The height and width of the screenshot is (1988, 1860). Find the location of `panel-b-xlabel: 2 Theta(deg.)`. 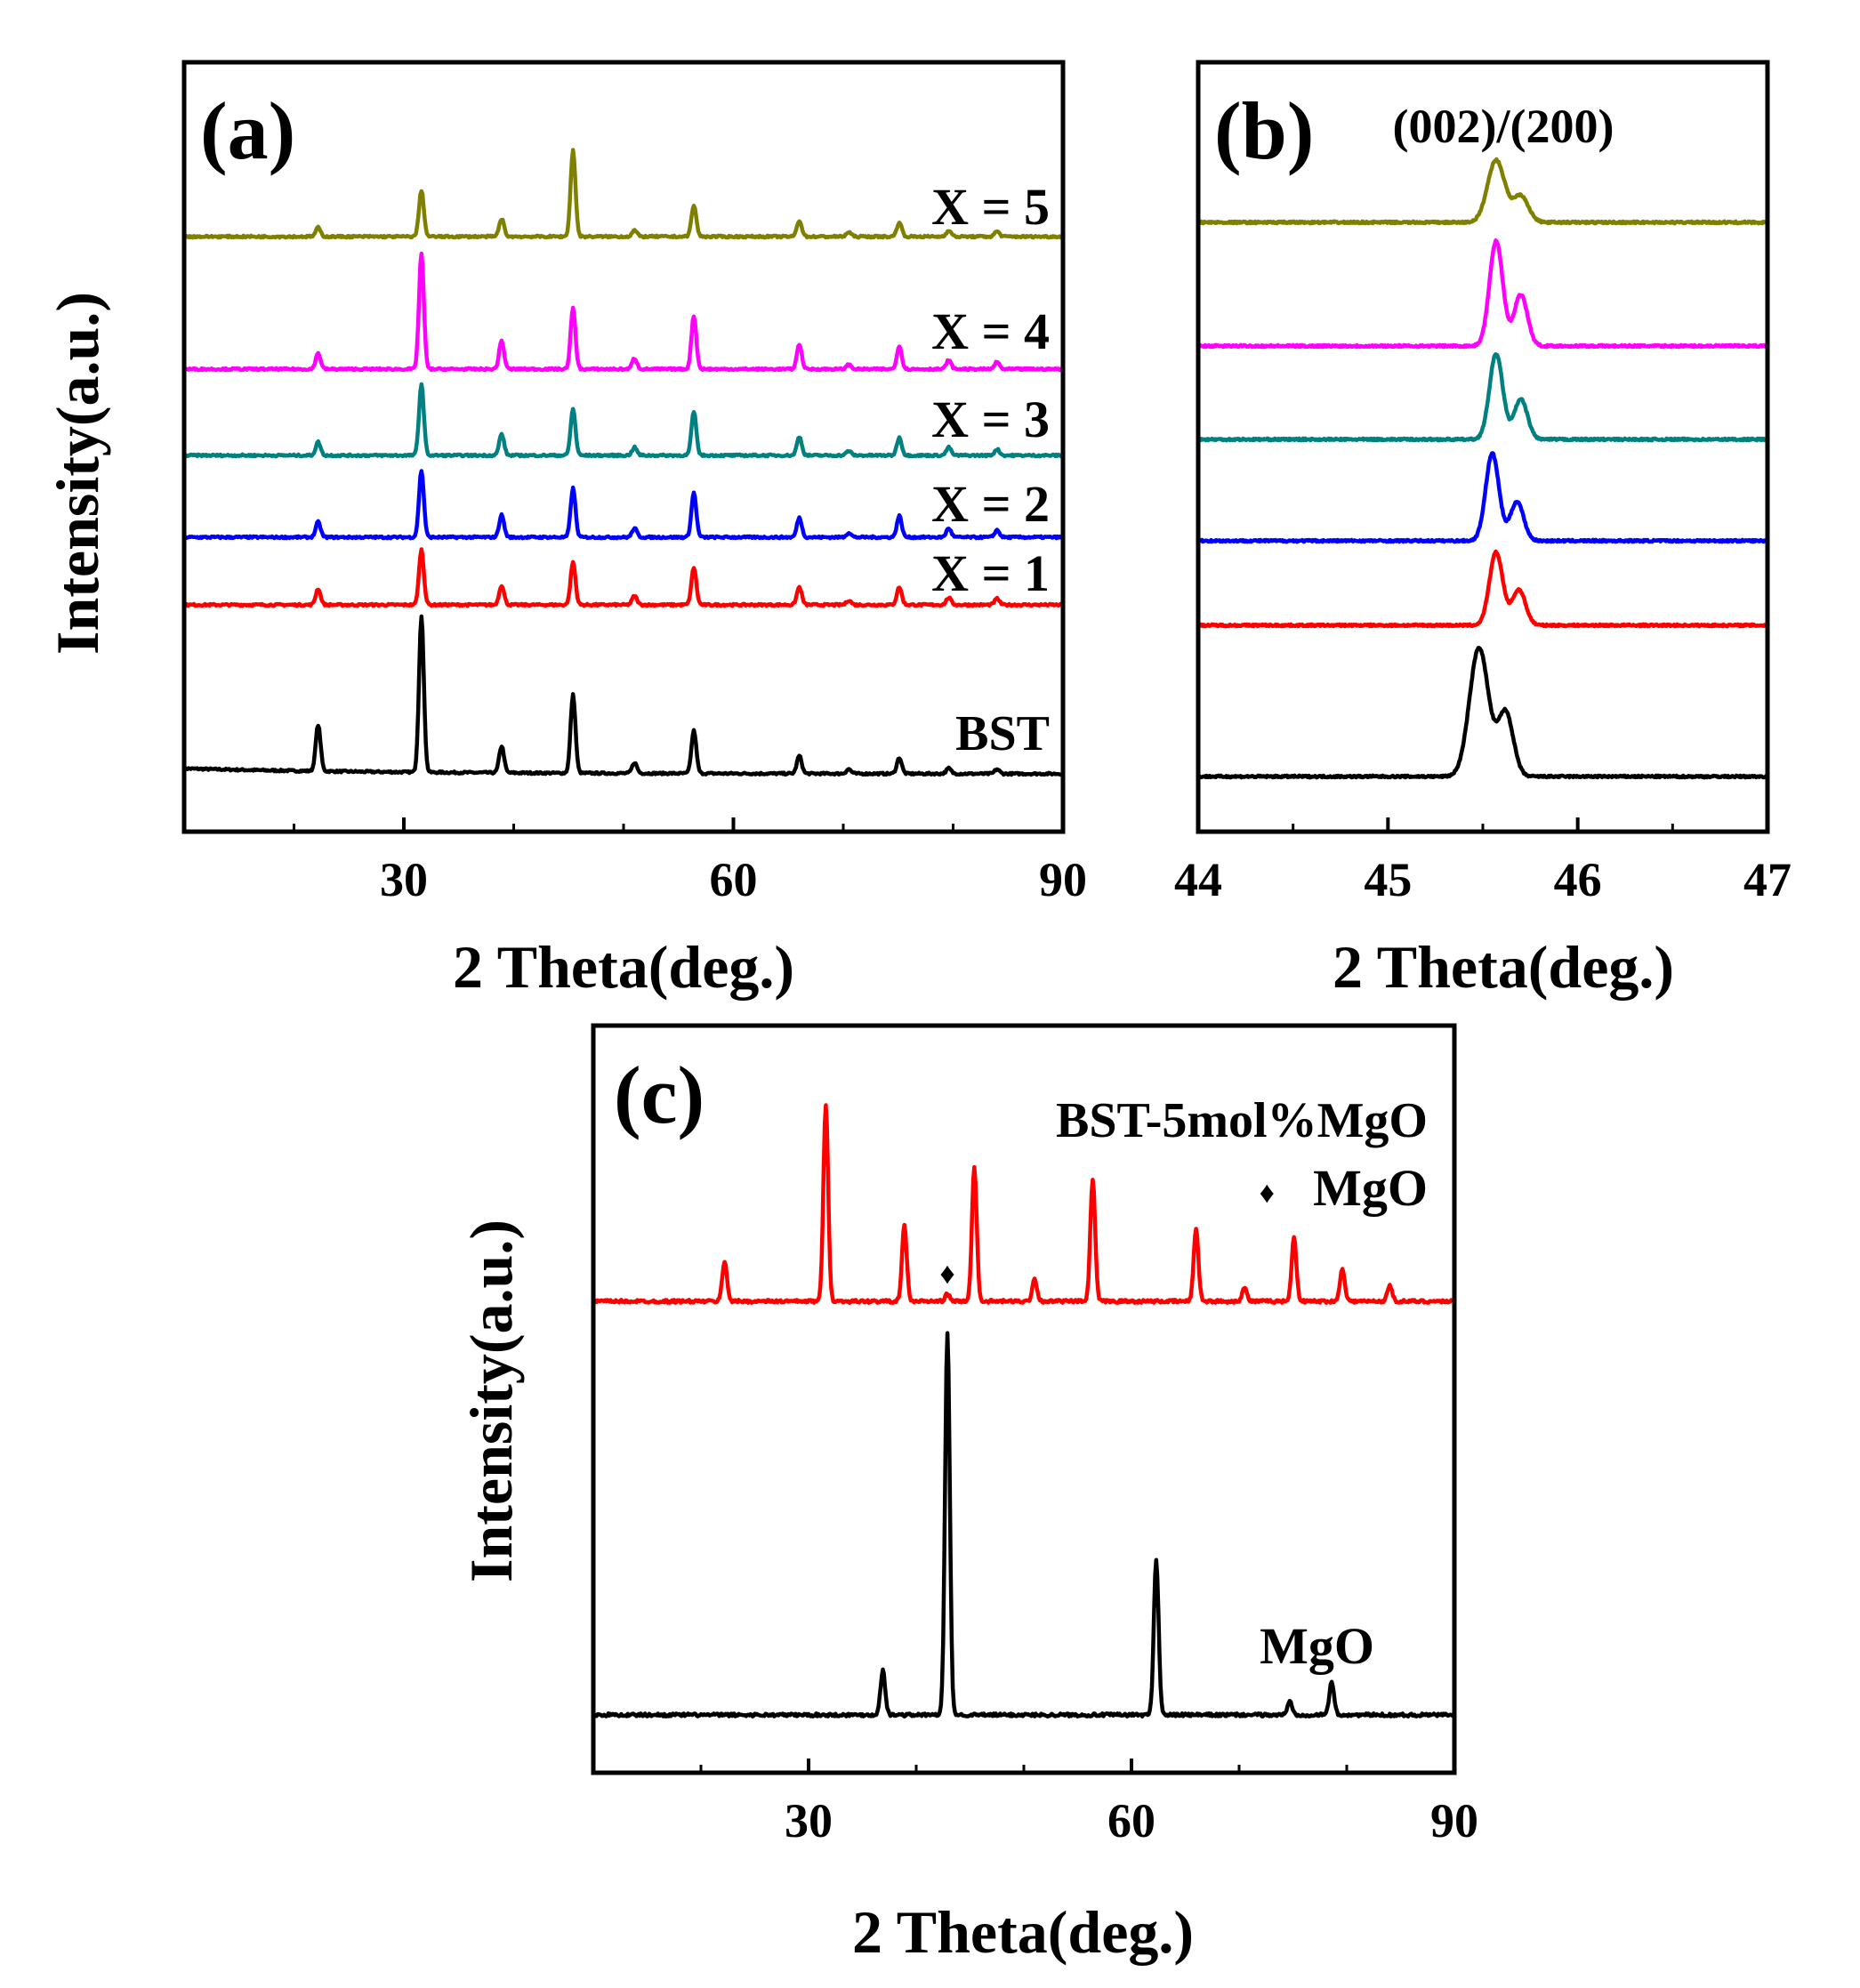

panel-b-xlabel: 2 Theta(deg.) is located at coordinates (1504, 967).